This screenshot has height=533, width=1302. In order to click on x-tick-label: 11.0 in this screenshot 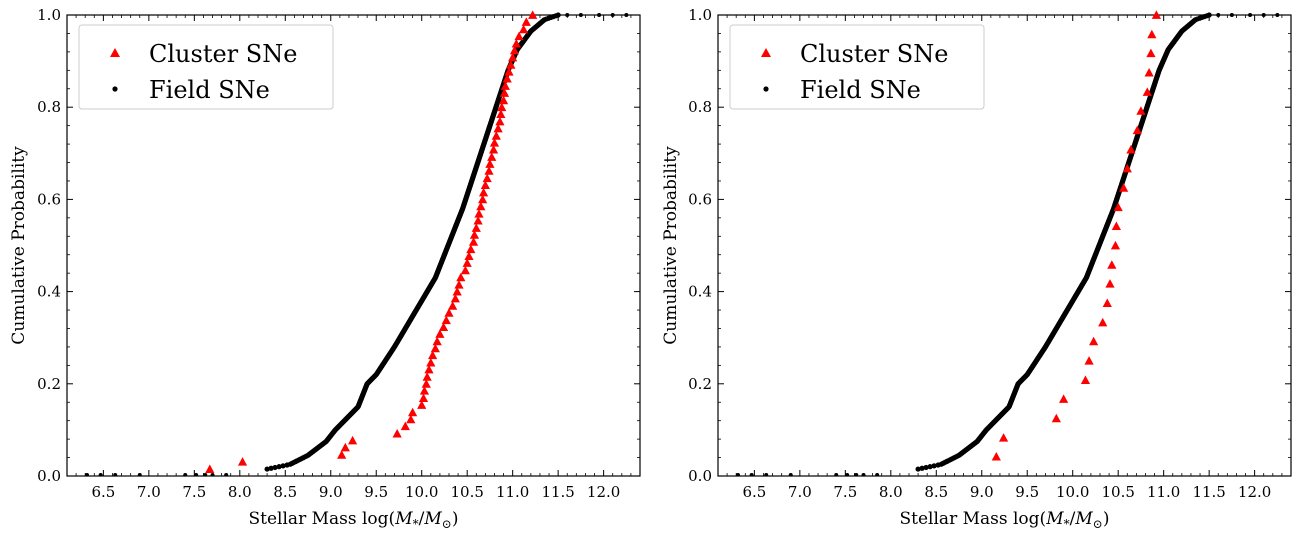, I will do `click(1163, 492)`.